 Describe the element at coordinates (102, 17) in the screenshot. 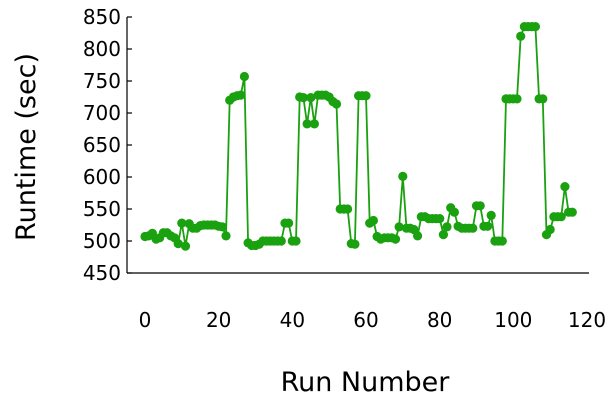

I see `y-tick-label: 850` at that location.